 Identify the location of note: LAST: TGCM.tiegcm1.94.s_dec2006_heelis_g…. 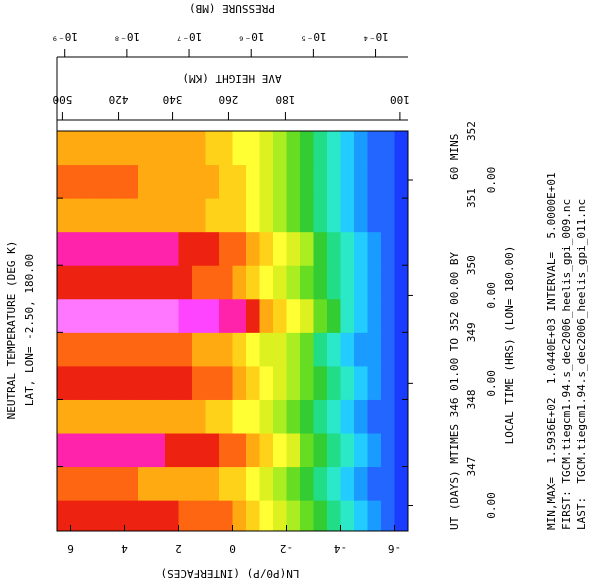
(581, 364).